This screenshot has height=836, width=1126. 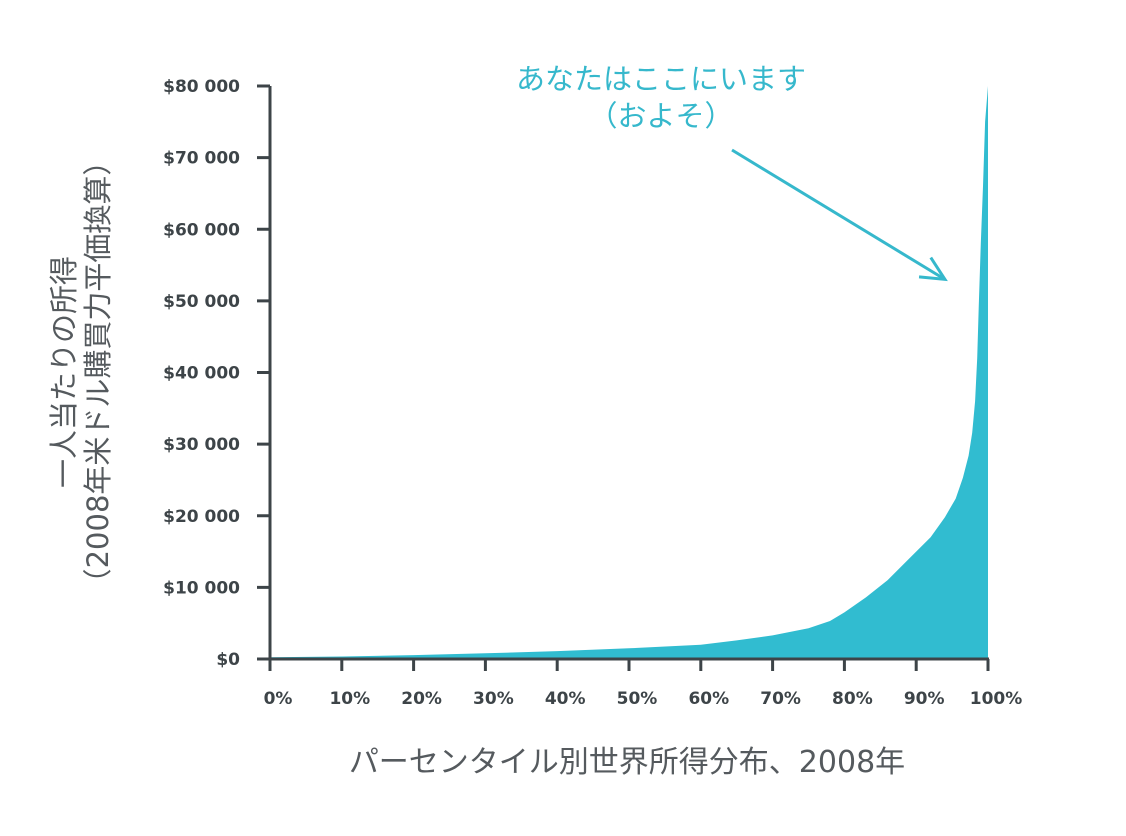 What do you see at coordinates (627, 762) in the screenshot?
I see `x-axis-title: パーセンタイル別世界所得分布、2008年` at bounding box center [627, 762].